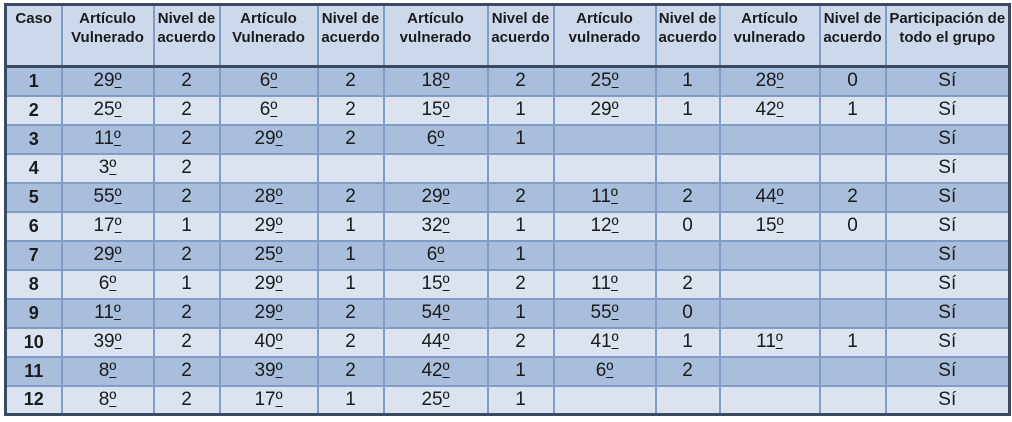  What do you see at coordinates (268, 400) in the screenshot?
I see `table-cell: 17º` at bounding box center [268, 400].